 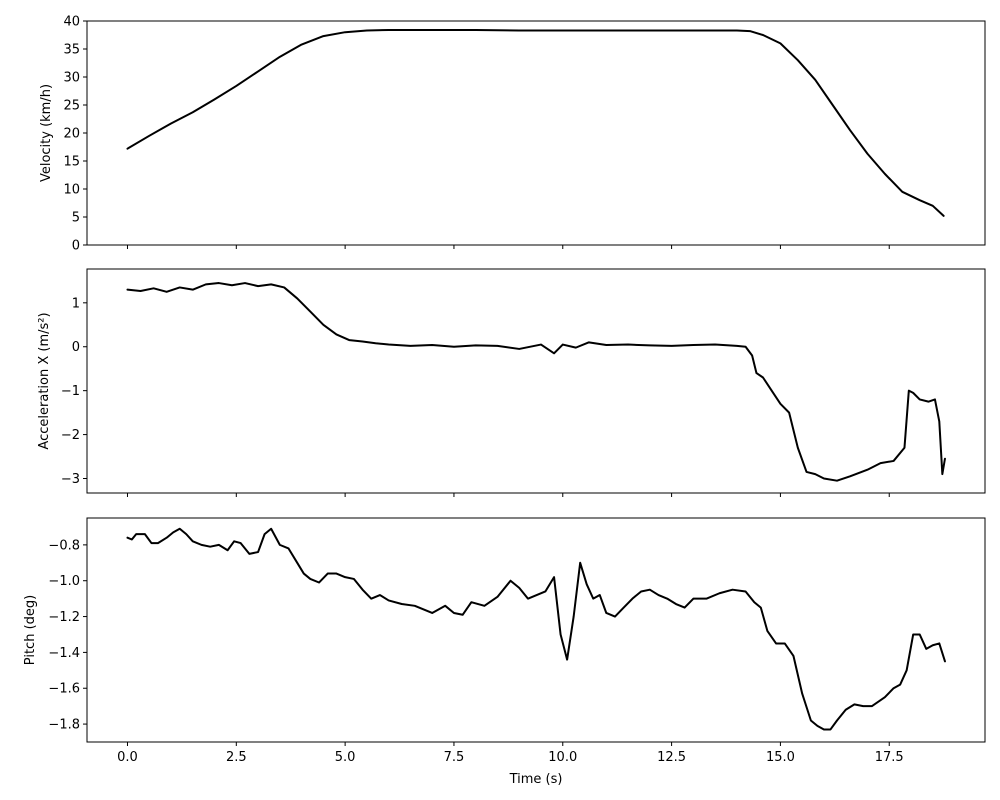 I want to click on velocity-y-tick-label: 15, so click(x=71, y=162).